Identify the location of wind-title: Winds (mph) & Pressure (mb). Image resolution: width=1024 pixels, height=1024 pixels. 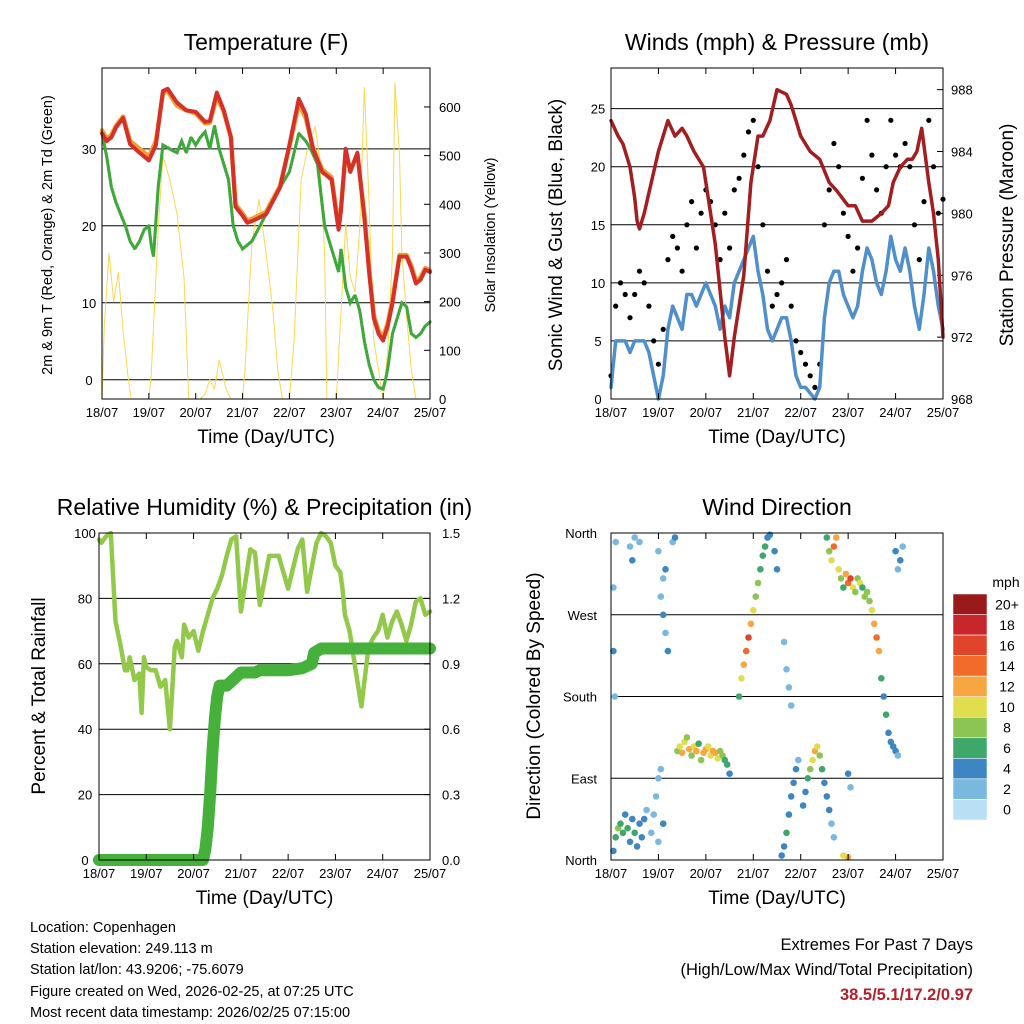
(777, 42).